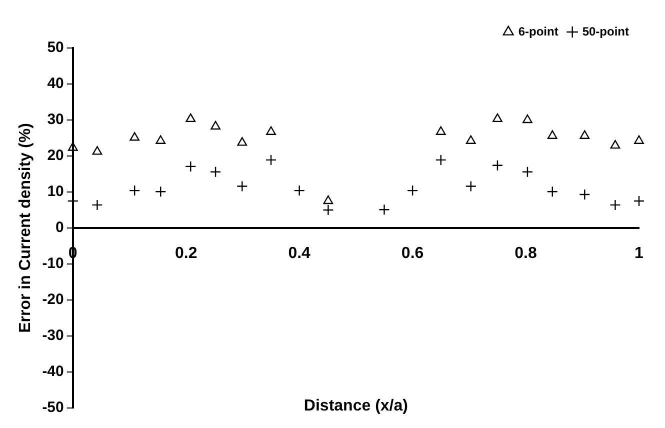 Image resolution: width=665 pixels, height=428 pixels. I want to click on y-tick-label: 20, so click(55, 155).